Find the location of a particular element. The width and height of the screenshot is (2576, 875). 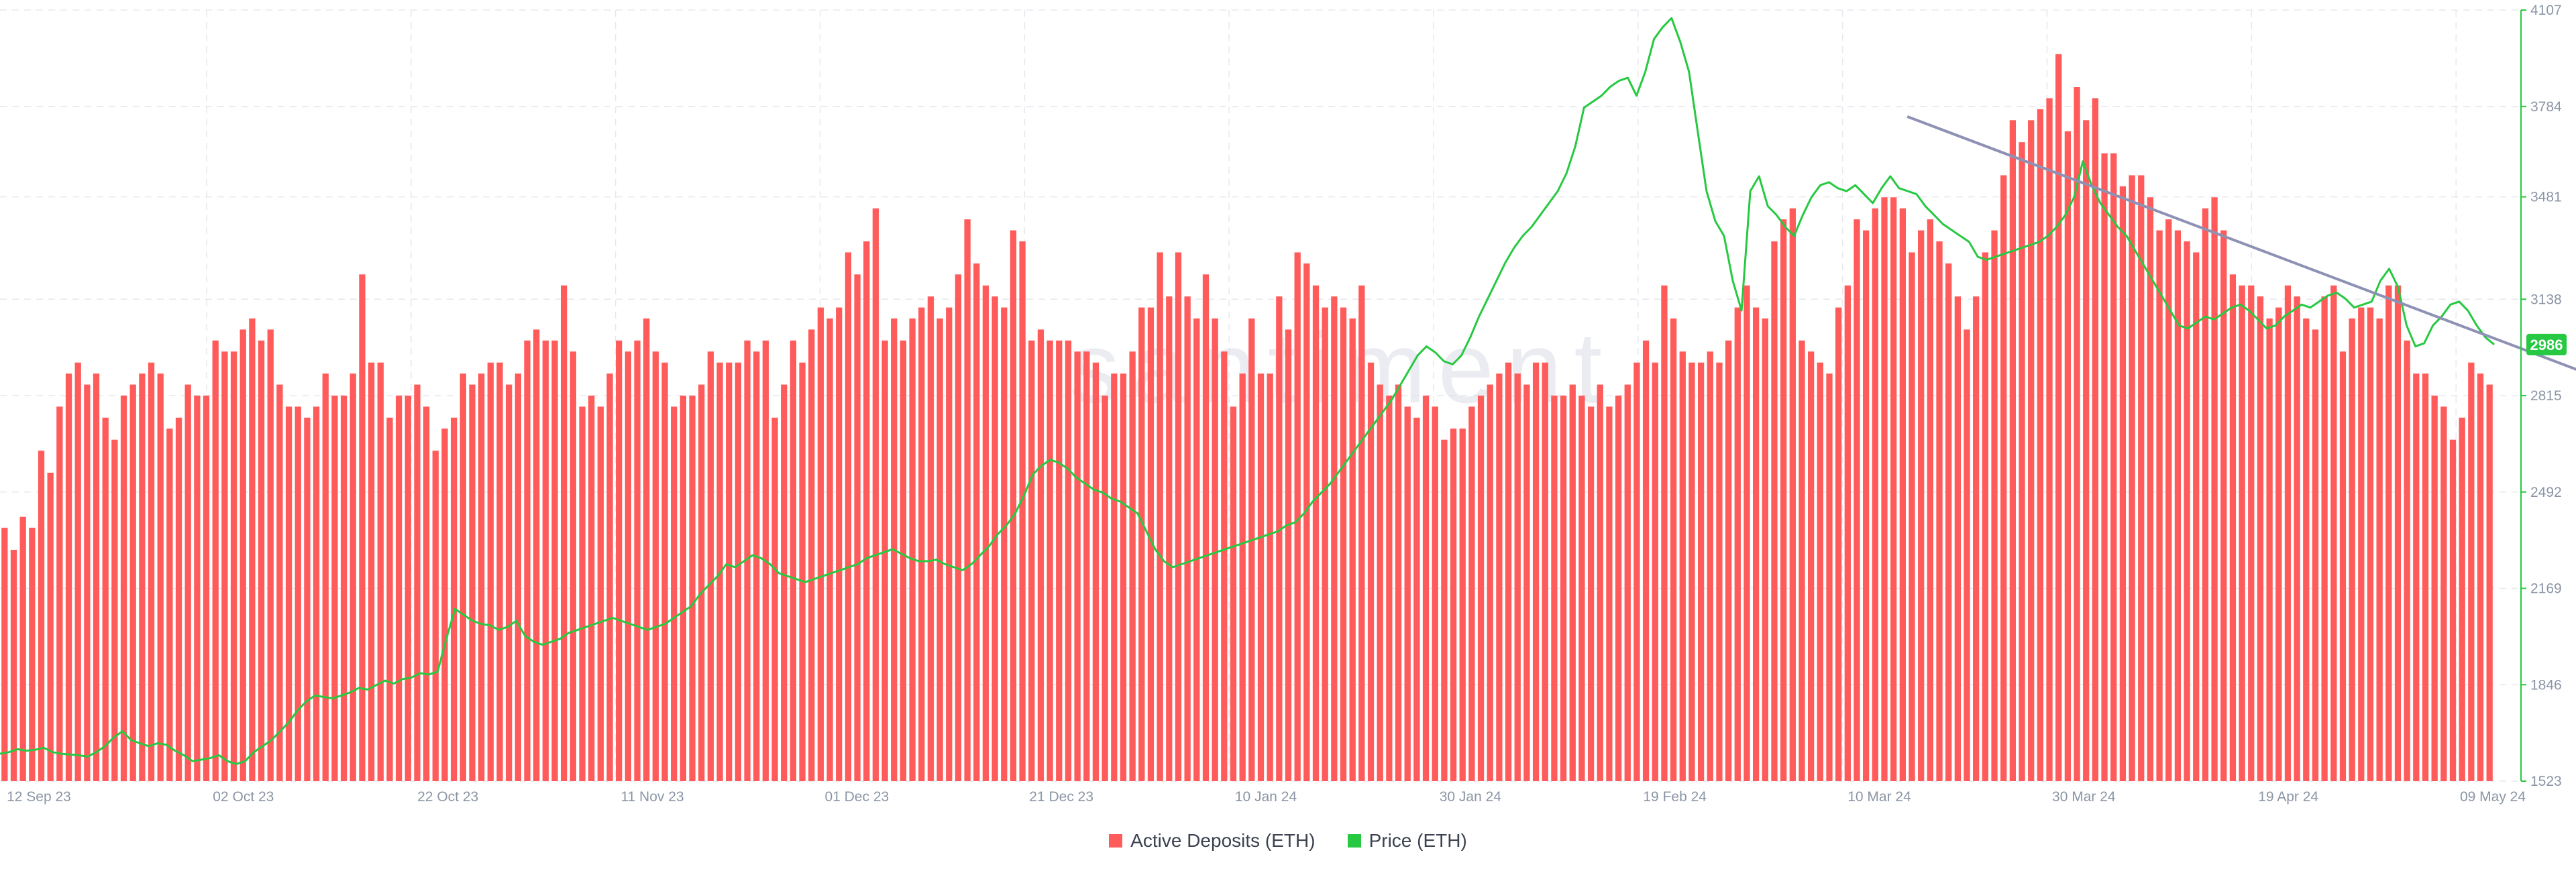

x-tick-label: 30 Jan 24 is located at coordinates (1471, 797).